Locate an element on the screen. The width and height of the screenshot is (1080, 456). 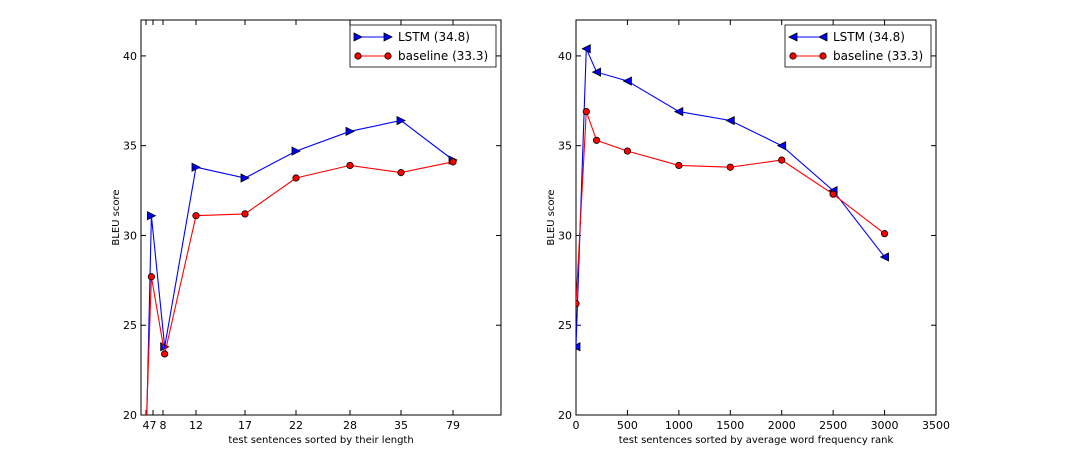
x-tick-label: 7 is located at coordinates (153, 425).